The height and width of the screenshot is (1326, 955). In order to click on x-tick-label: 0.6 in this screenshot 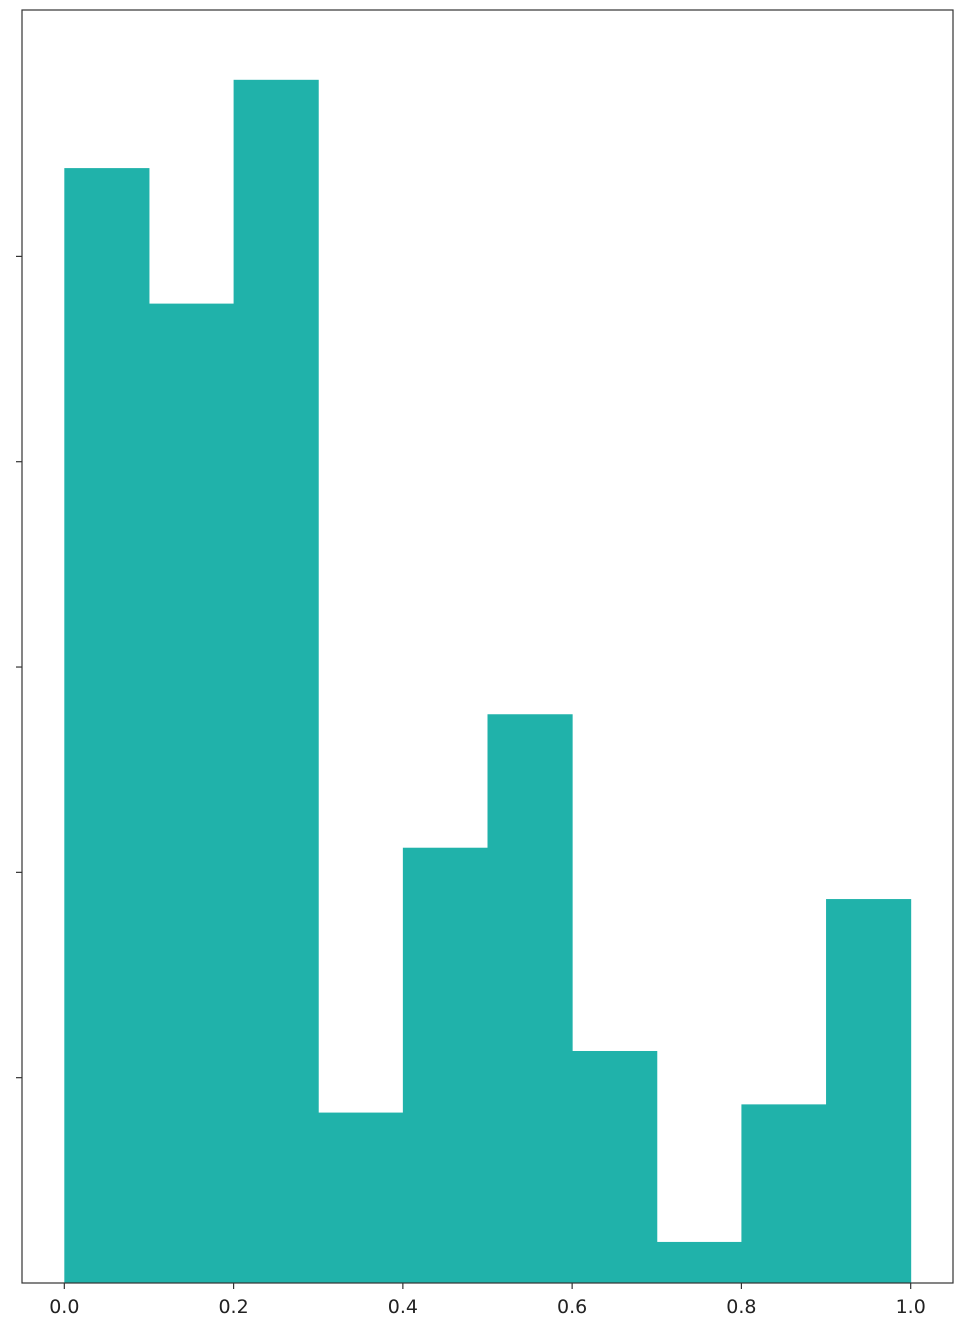, I will do `click(572, 1307)`.